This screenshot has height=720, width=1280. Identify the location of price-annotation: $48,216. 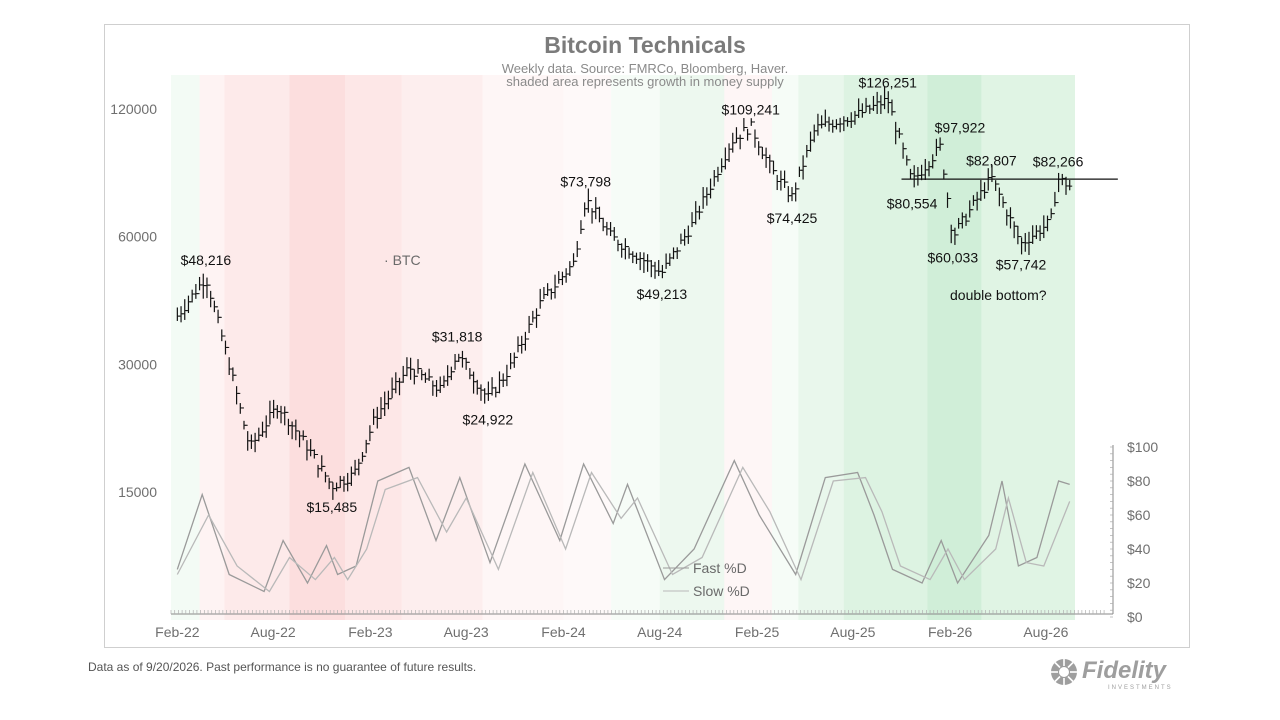
(206, 260).